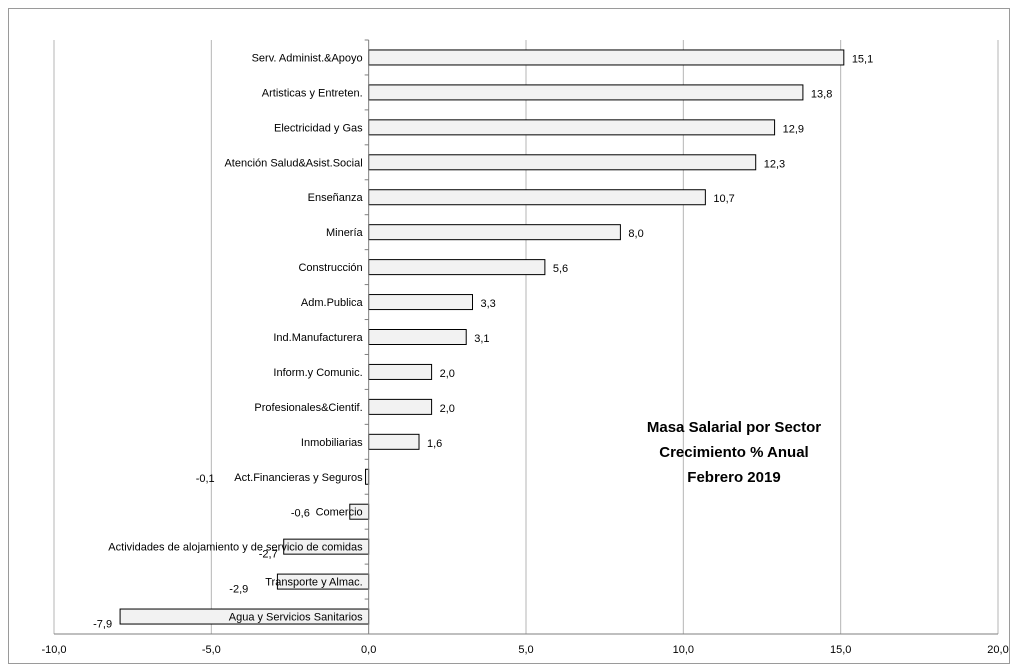 This screenshot has height=667, width=1013. What do you see at coordinates (300, 514) in the screenshot?
I see `value-label: -0,6` at bounding box center [300, 514].